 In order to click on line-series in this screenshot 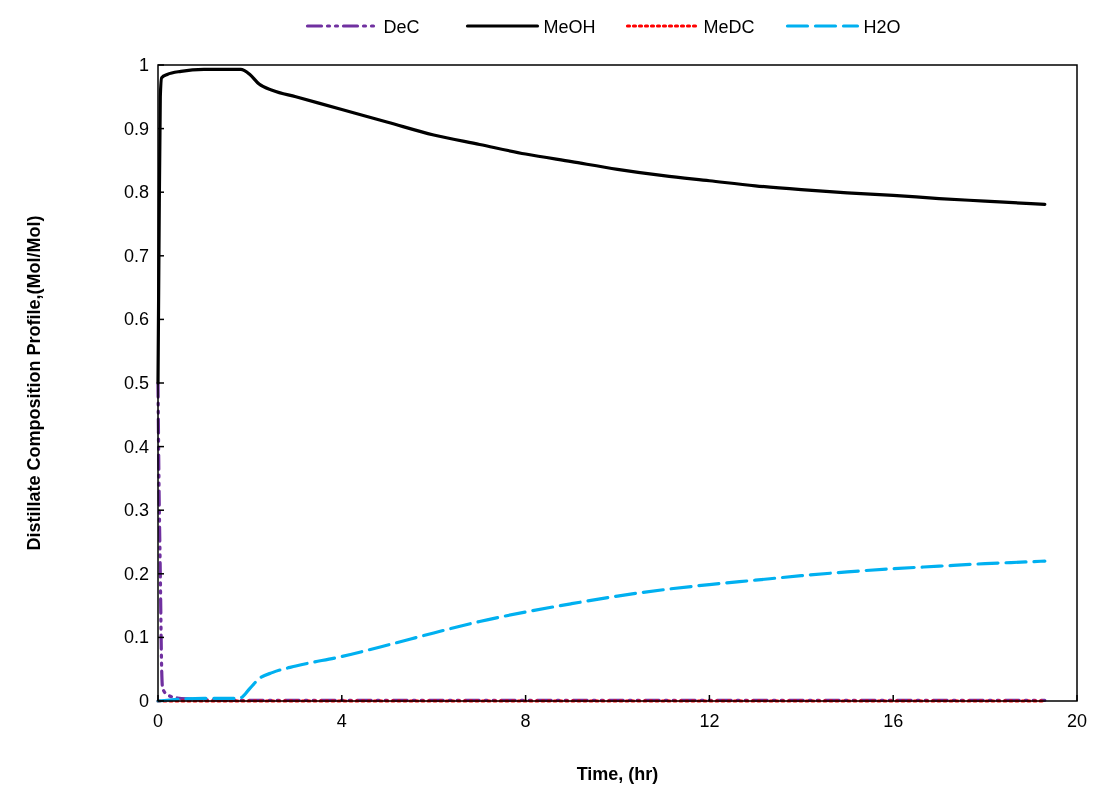, I will do `click(601, 631)`.